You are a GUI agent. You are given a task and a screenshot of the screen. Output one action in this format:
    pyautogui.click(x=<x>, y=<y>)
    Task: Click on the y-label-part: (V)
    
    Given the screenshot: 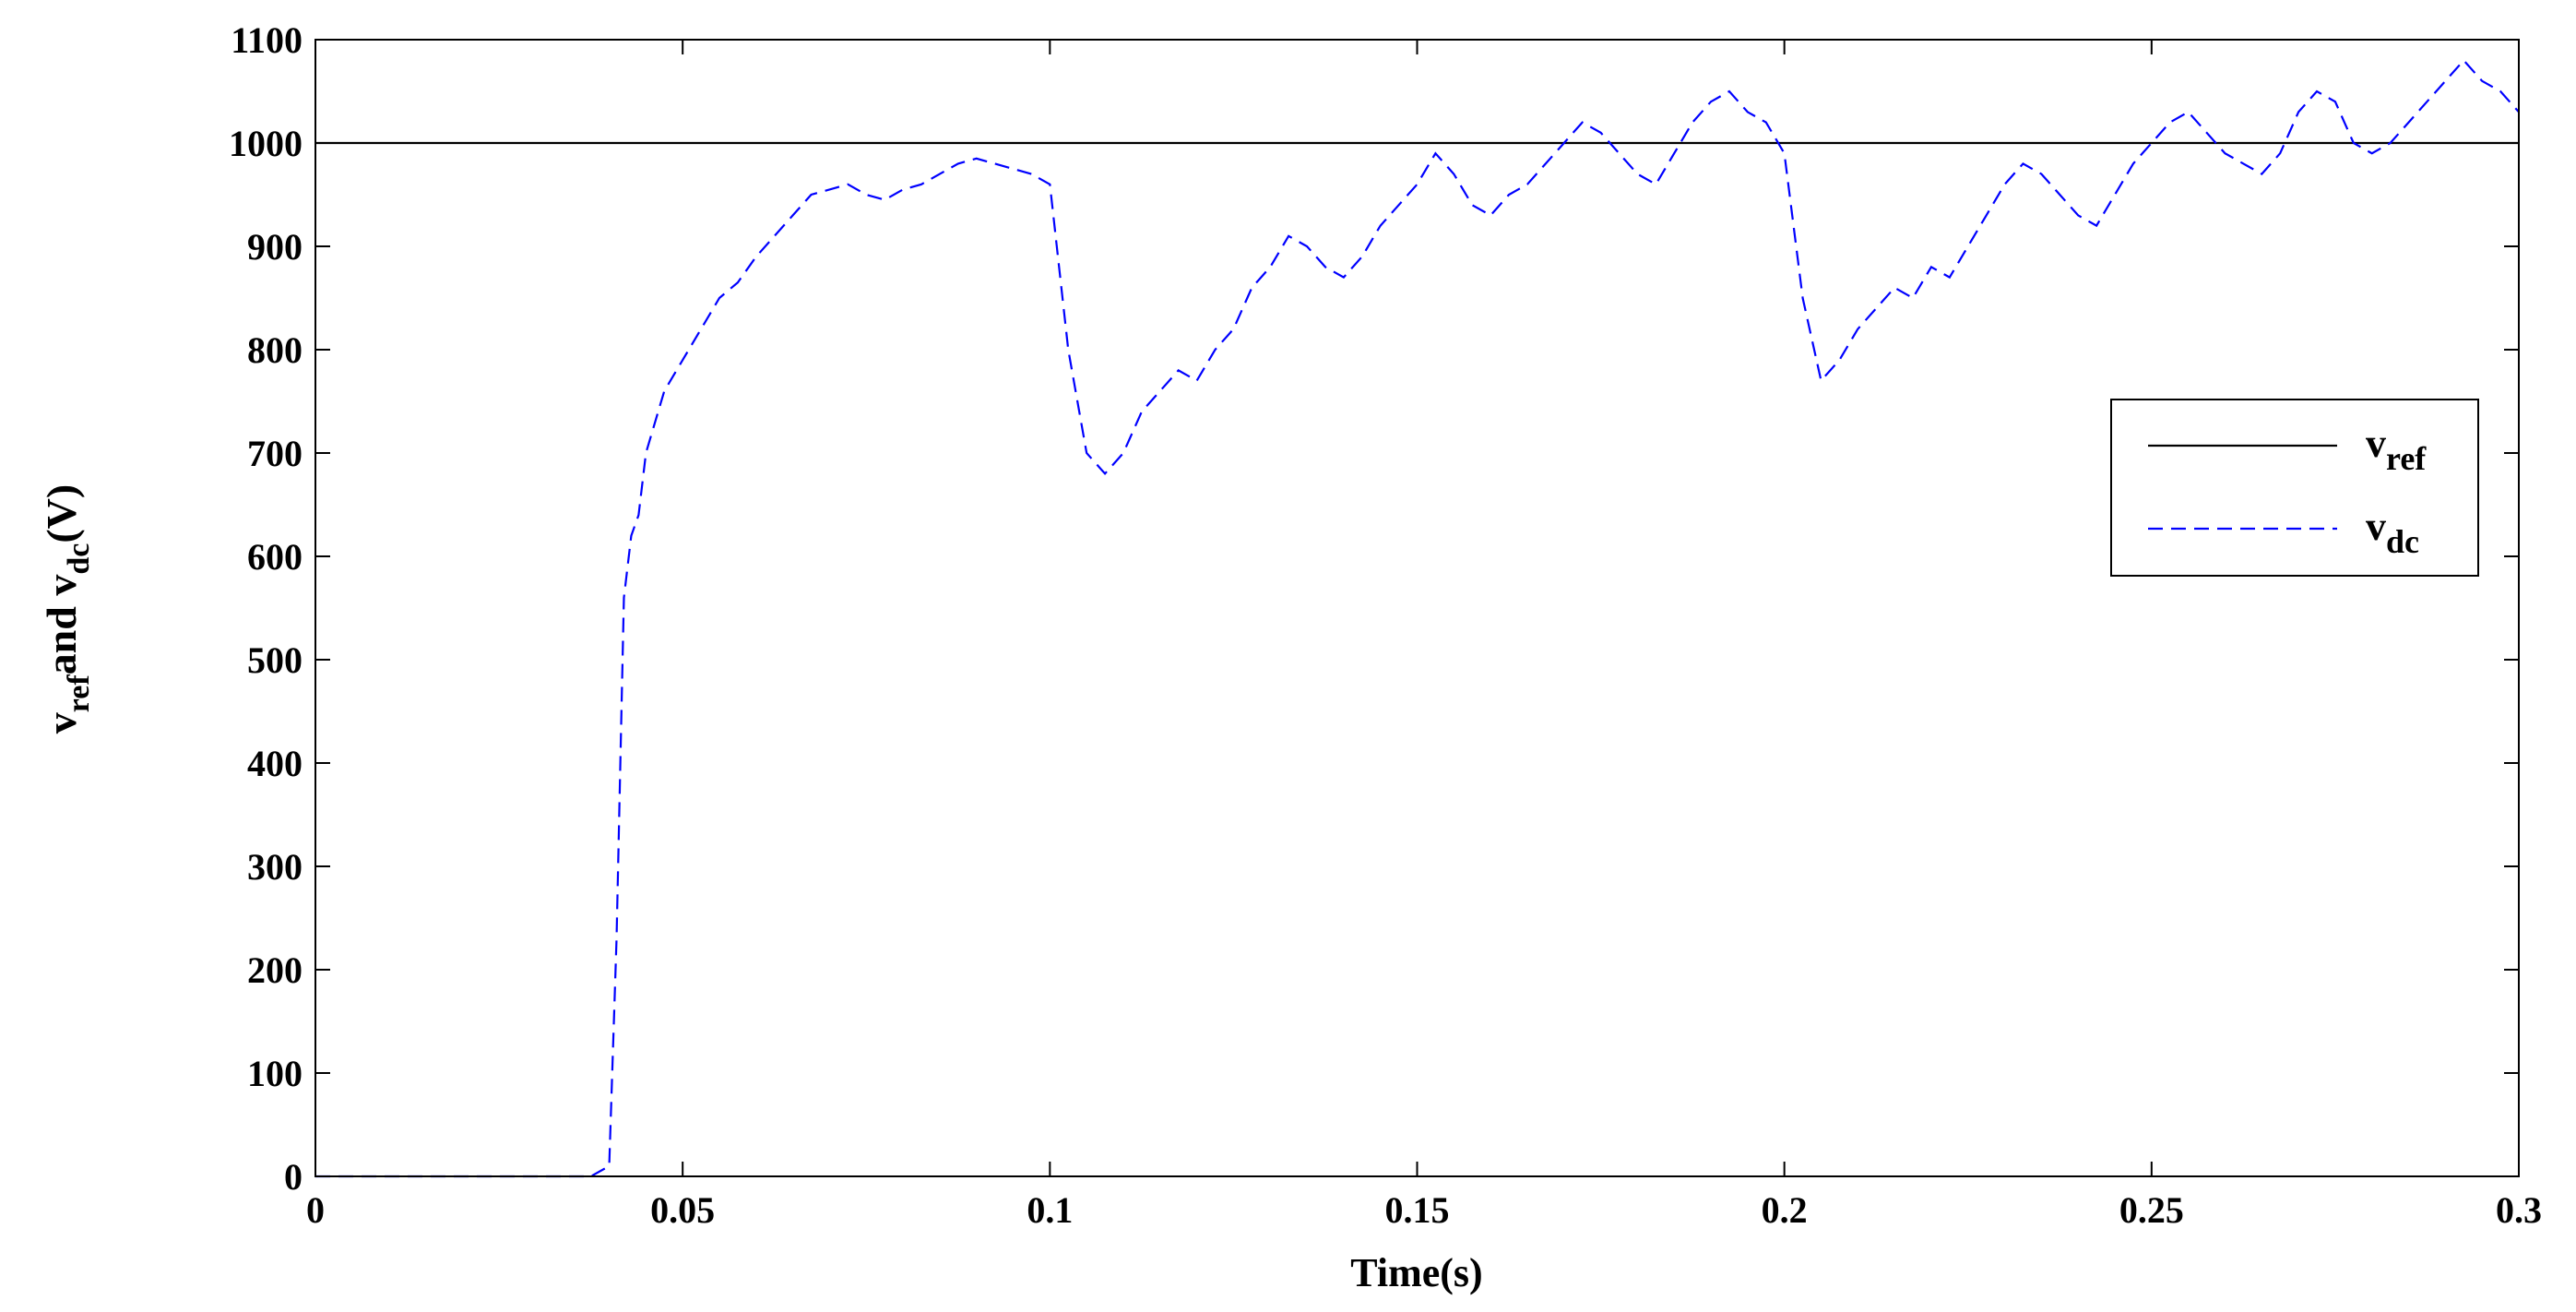 What is the action you would take?
    pyautogui.click(x=62, y=513)
    